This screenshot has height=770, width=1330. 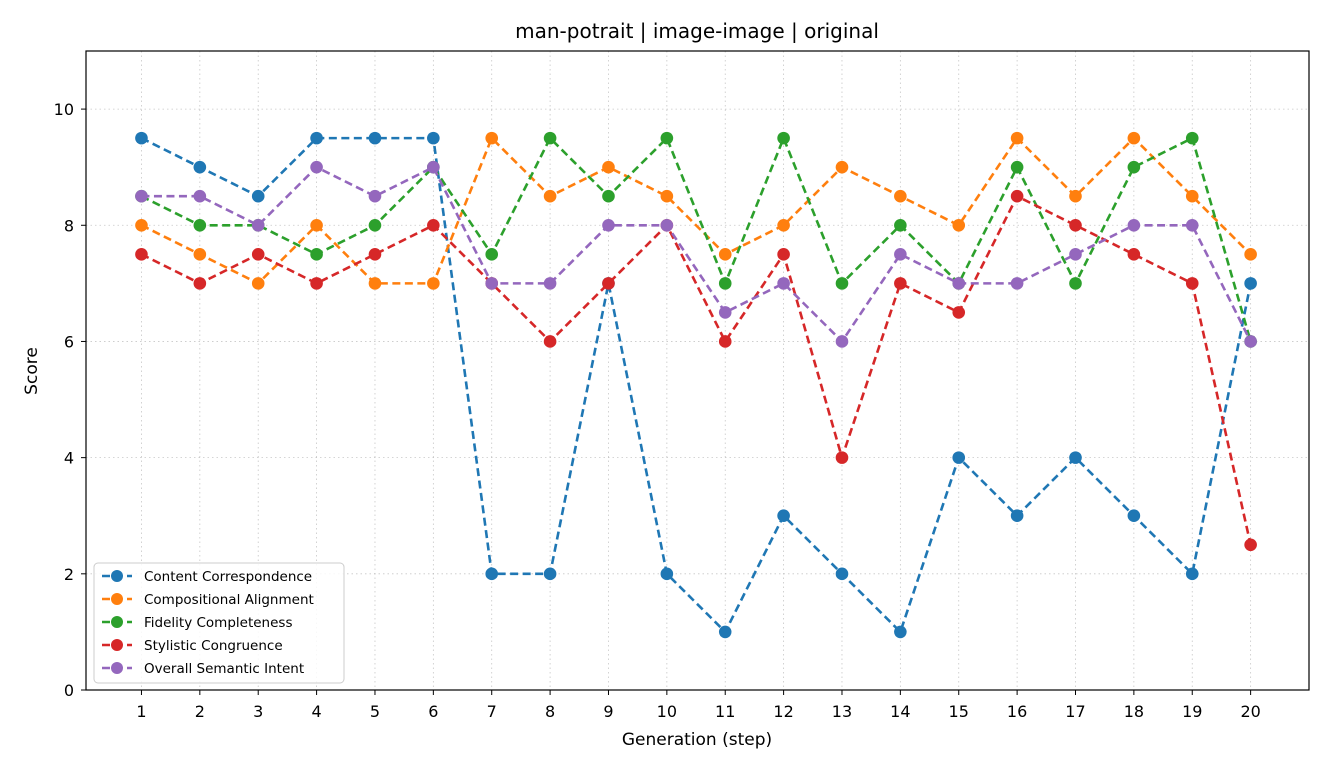 I want to click on x-tick-label: 18, so click(x=1134, y=711).